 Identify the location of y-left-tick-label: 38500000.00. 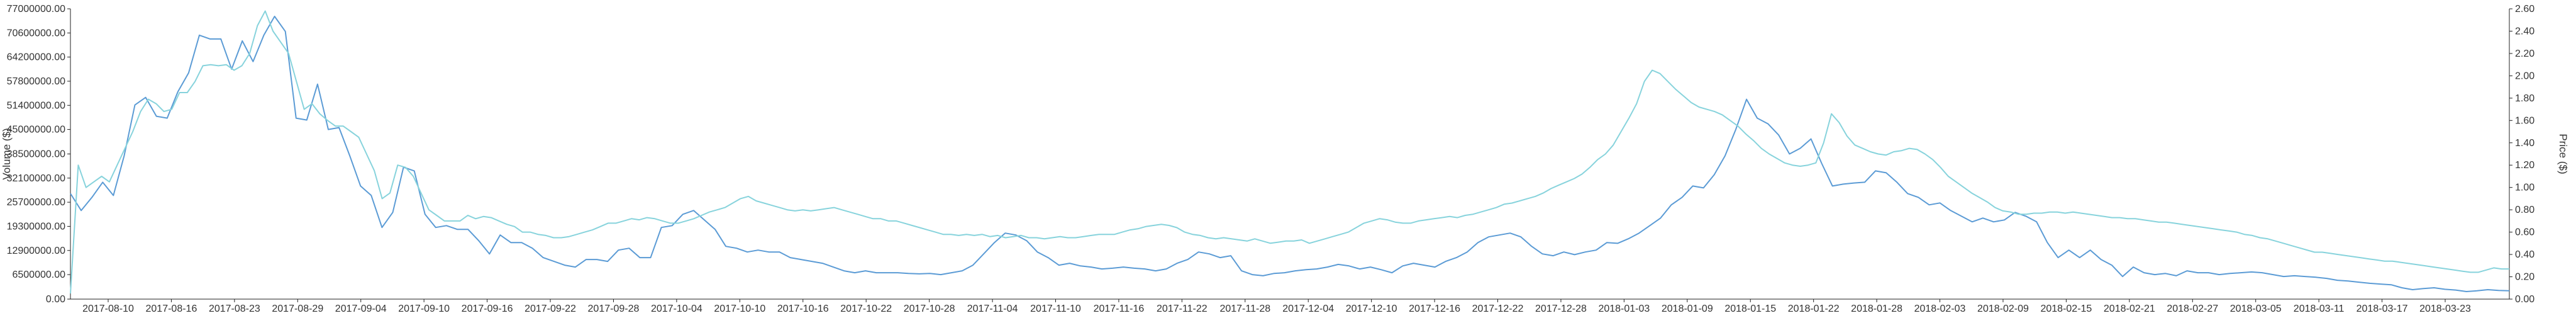
(36, 154).